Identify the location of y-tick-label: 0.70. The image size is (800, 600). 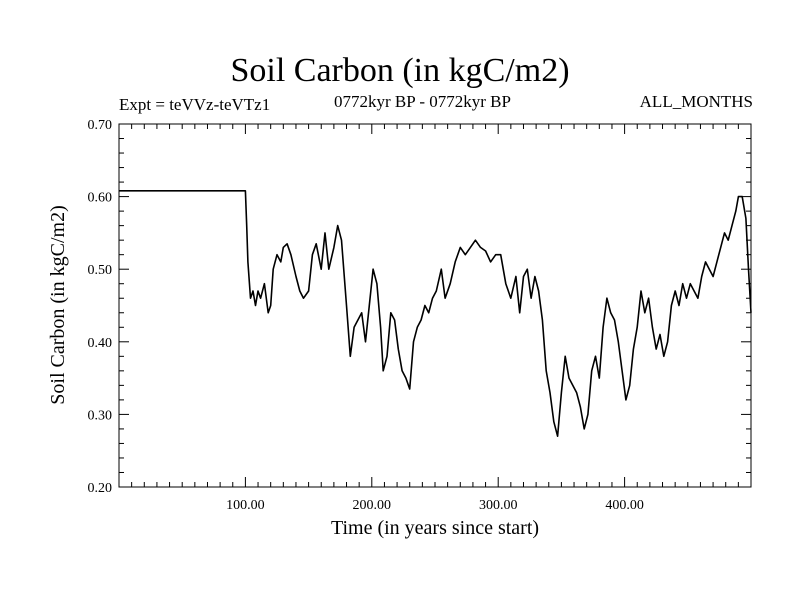
(100, 125).